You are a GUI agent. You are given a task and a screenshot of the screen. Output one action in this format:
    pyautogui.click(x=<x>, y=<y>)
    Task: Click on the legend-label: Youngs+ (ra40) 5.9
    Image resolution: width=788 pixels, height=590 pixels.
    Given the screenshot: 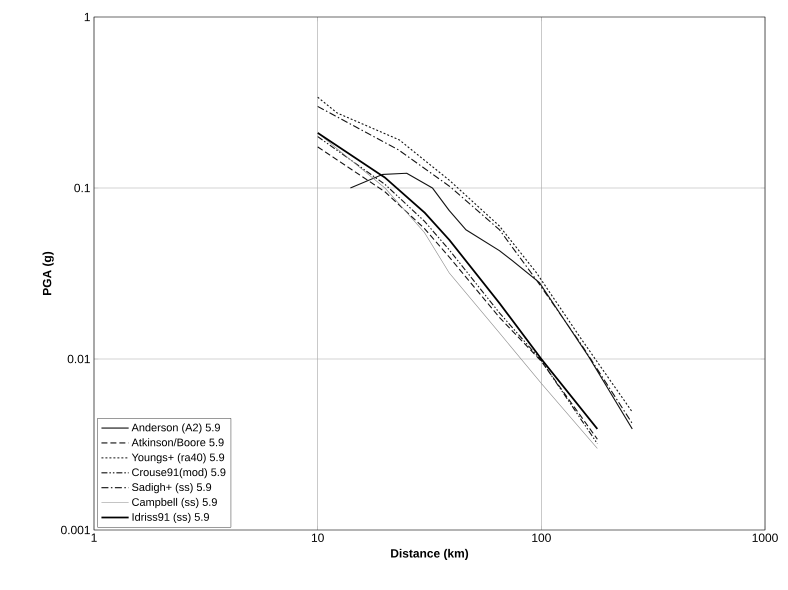 What is the action you would take?
    pyautogui.click(x=178, y=458)
    